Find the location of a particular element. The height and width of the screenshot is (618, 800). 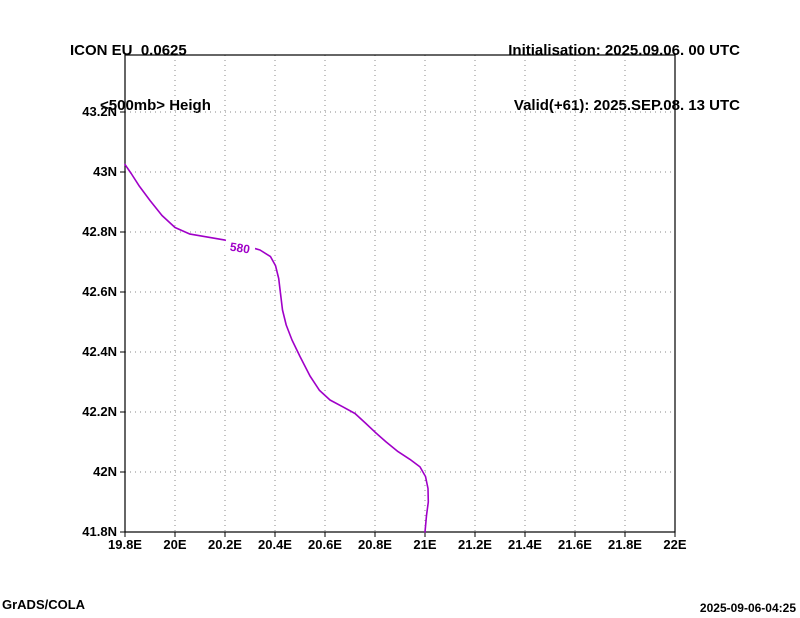

y-tick-label: 43N is located at coordinates (105, 171).